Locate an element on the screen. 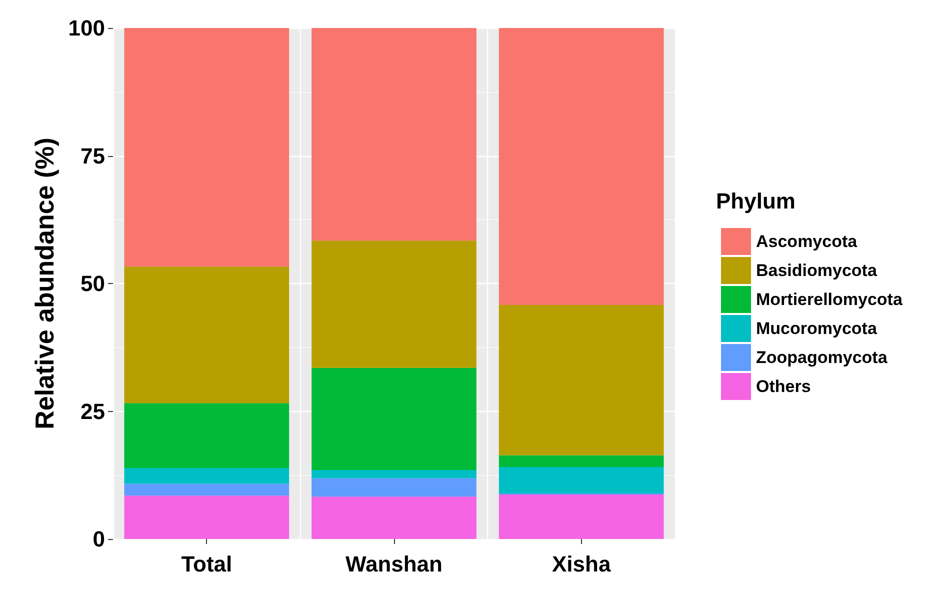  y-tick-label: 75 is located at coordinates (92, 155).